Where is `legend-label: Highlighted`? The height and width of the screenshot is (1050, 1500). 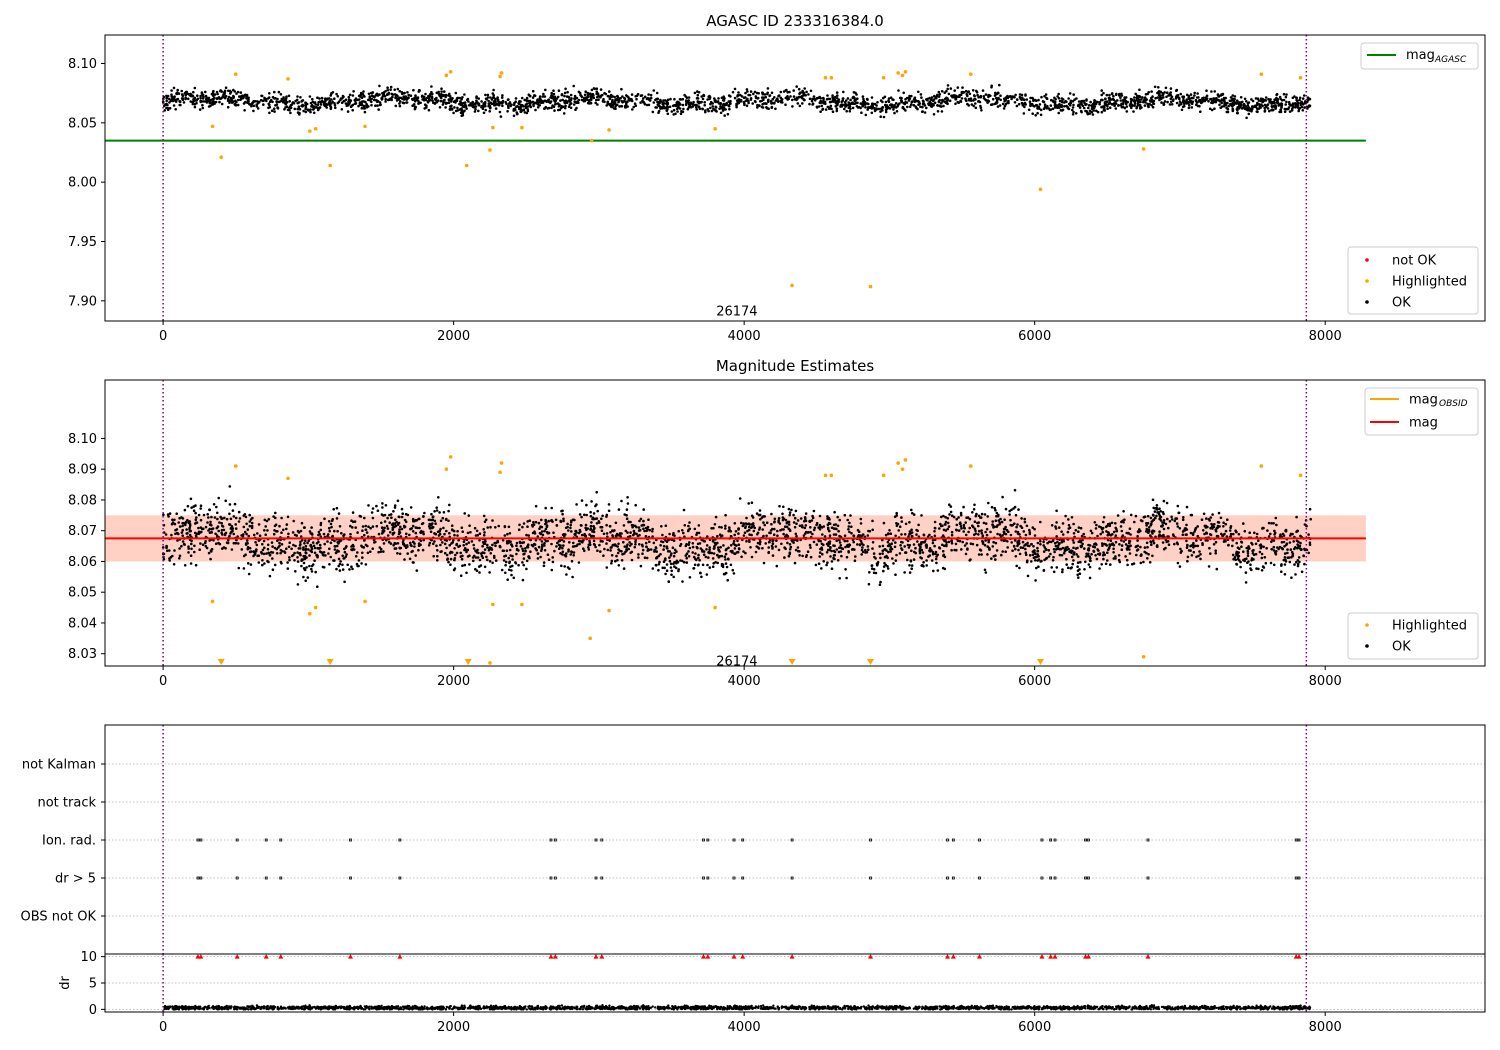 legend-label: Highlighted is located at coordinates (1429, 282).